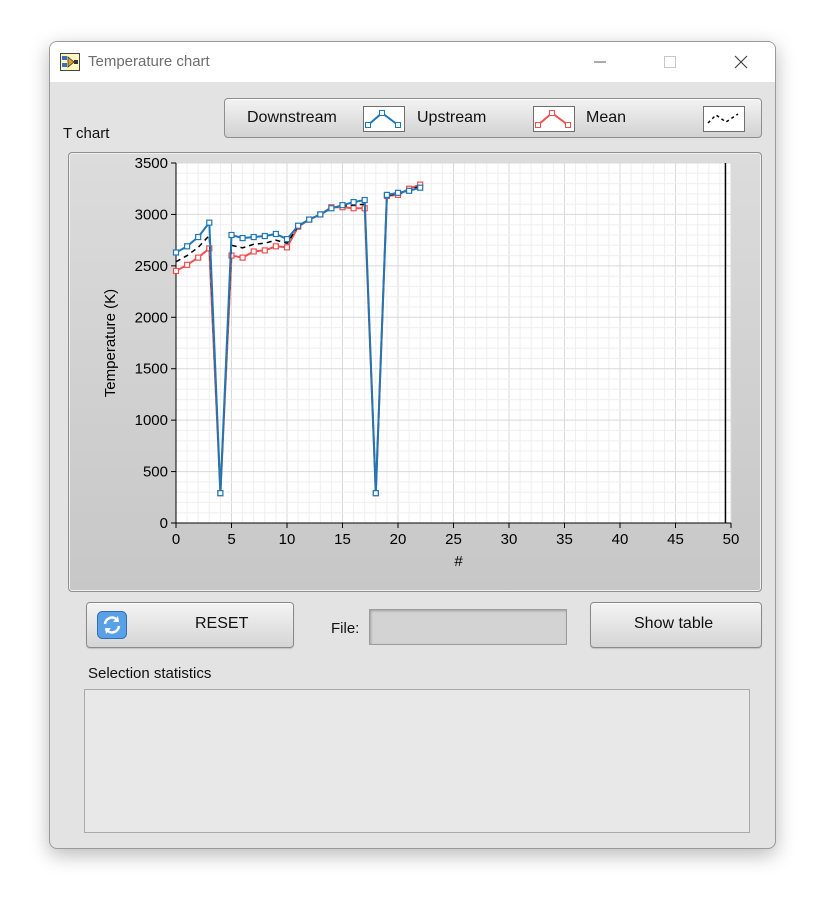 The height and width of the screenshot is (904, 822). I want to click on file-label: File:, so click(345, 628).